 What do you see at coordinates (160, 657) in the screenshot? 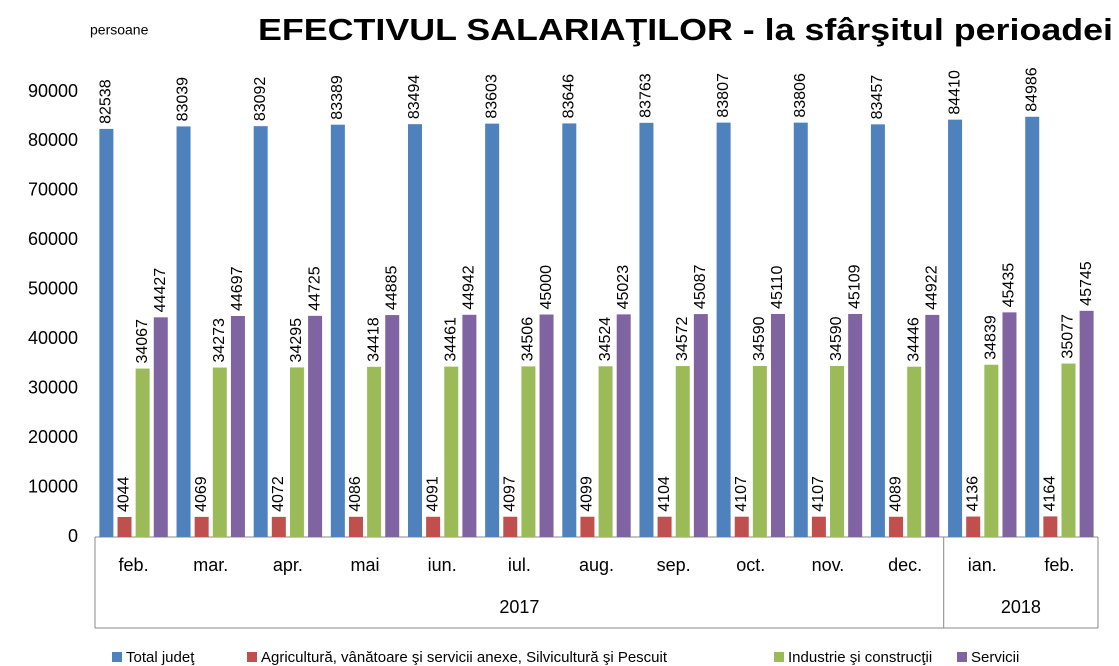
I see `legend-label: Total judeţ` at bounding box center [160, 657].